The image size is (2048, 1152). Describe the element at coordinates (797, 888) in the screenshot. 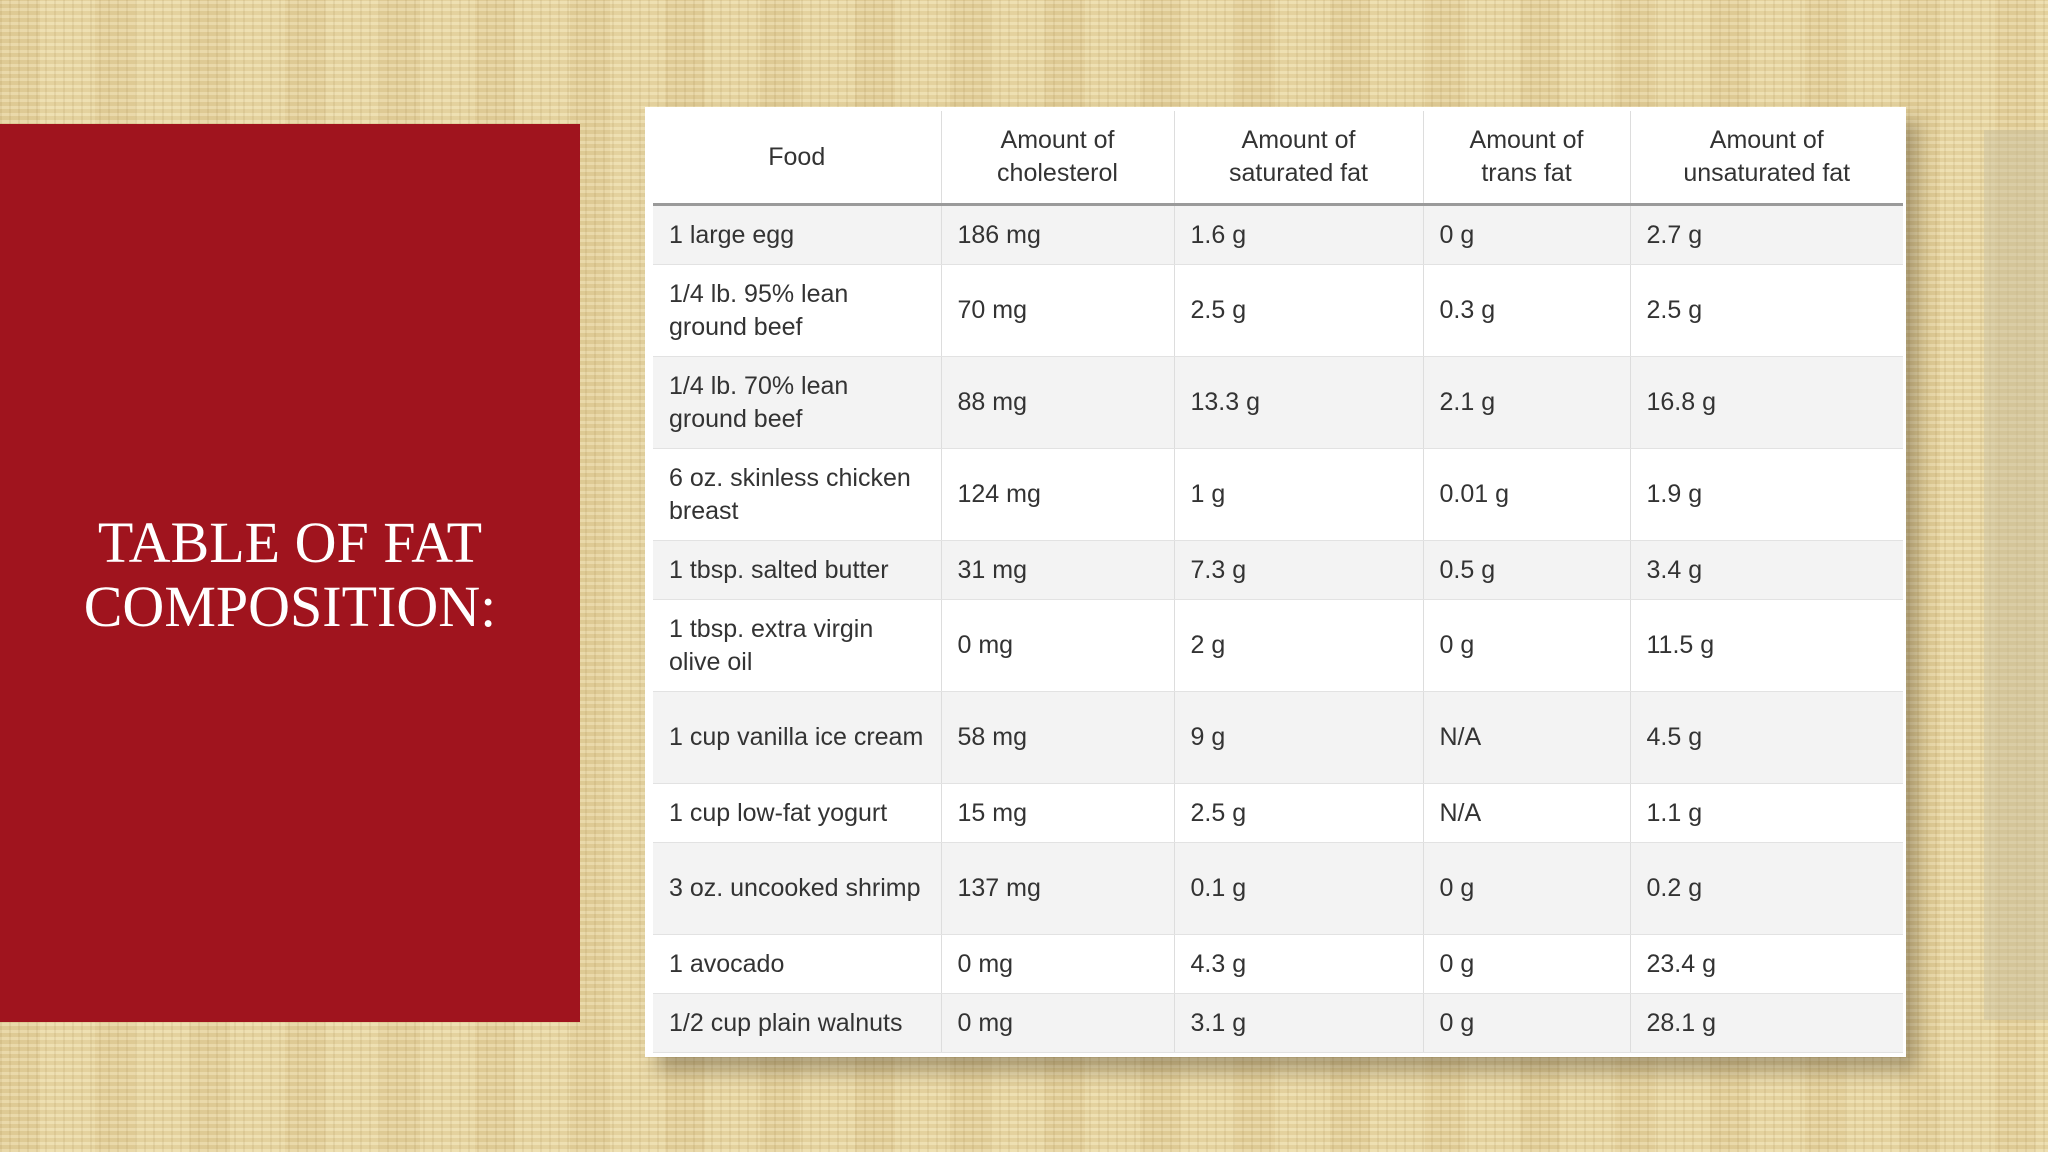

I see `cell-food: 3 oz. uncooked shrimp` at that location.